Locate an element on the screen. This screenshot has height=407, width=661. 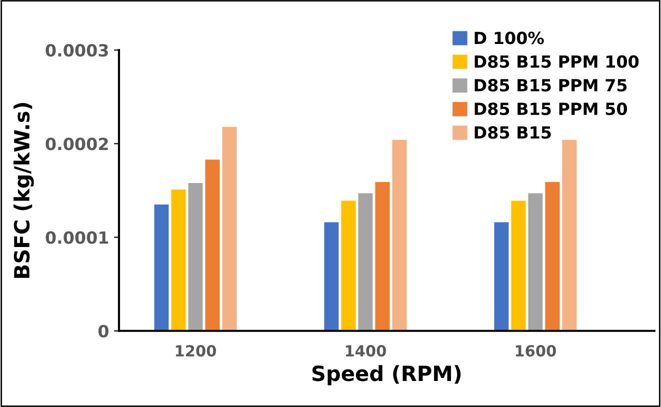
y-tick-label: 0.0001 is located at coordinates (77, 237).